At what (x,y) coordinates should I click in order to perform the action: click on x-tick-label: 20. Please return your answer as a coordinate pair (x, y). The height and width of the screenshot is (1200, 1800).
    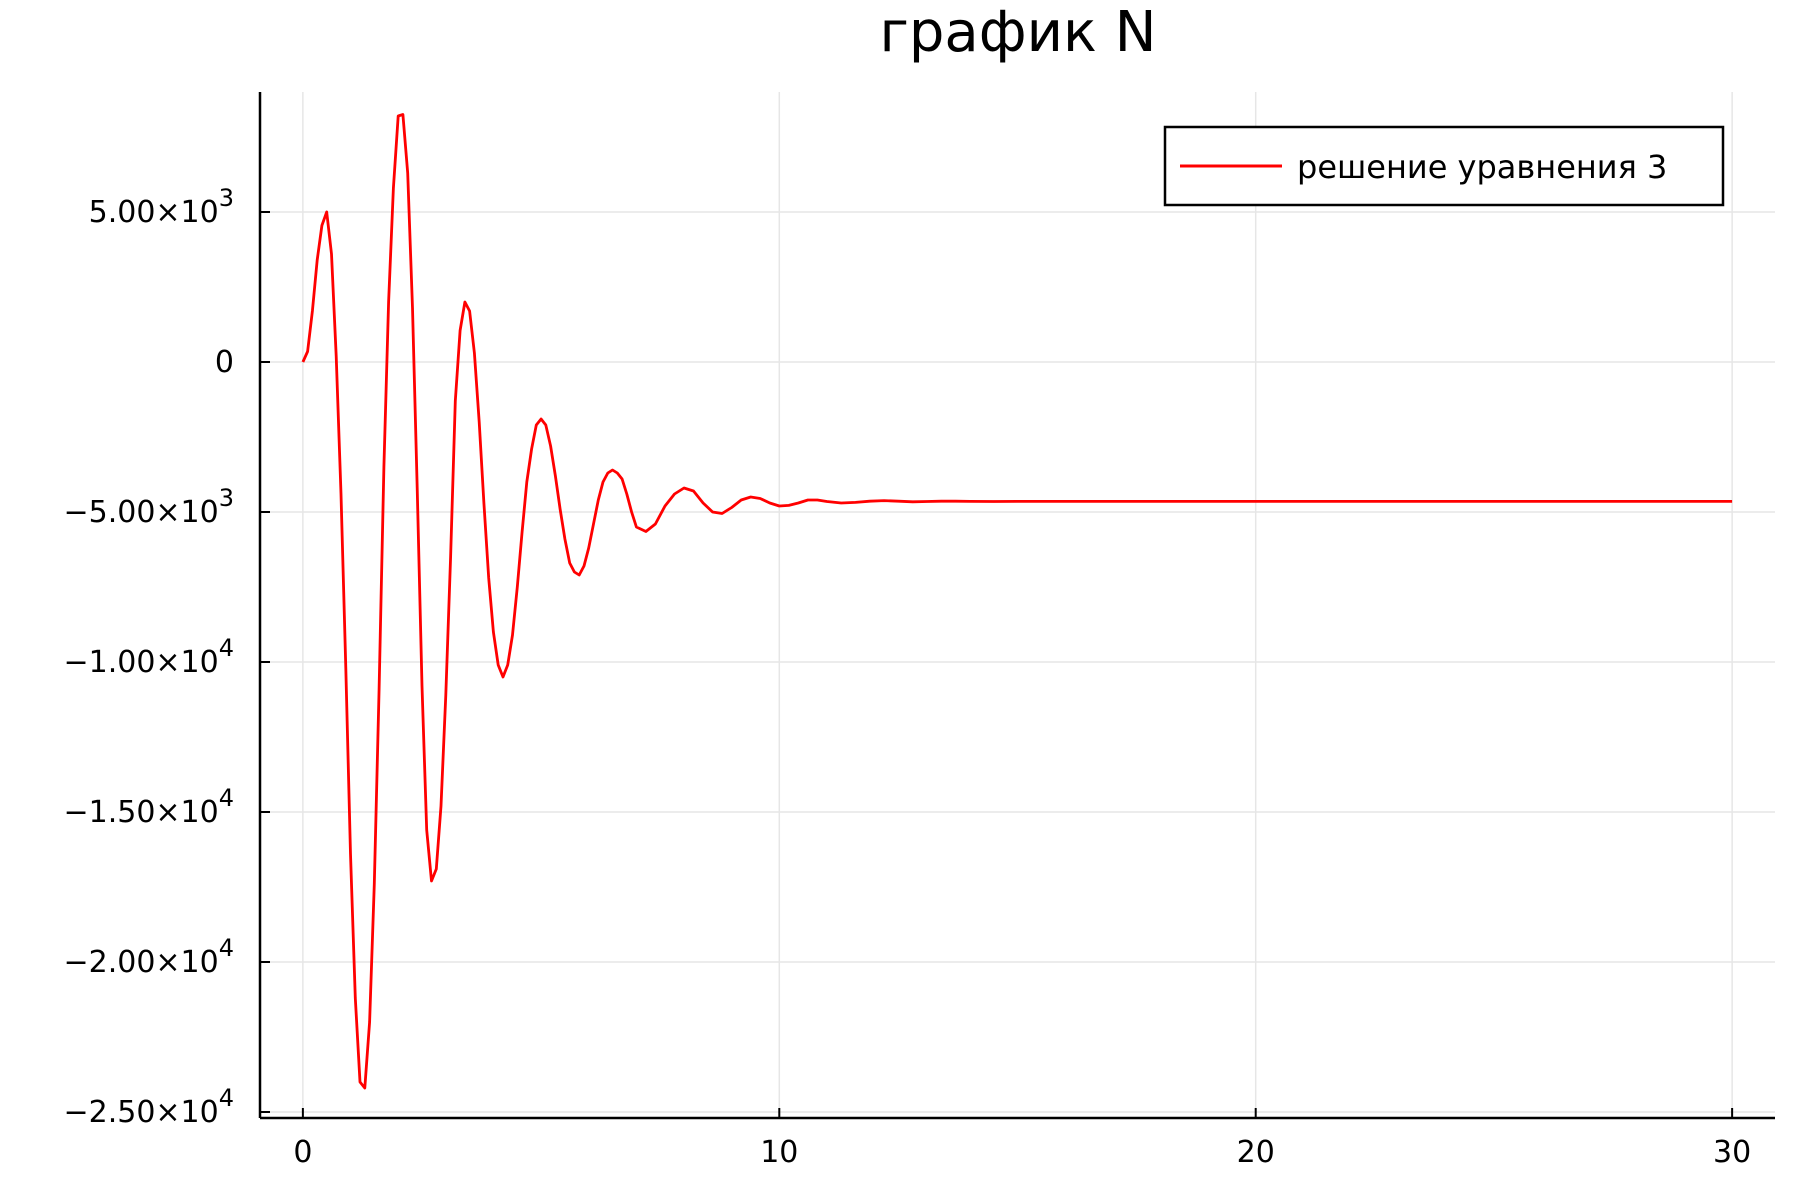
    Looking at the image, I should click on (1256, 1152).